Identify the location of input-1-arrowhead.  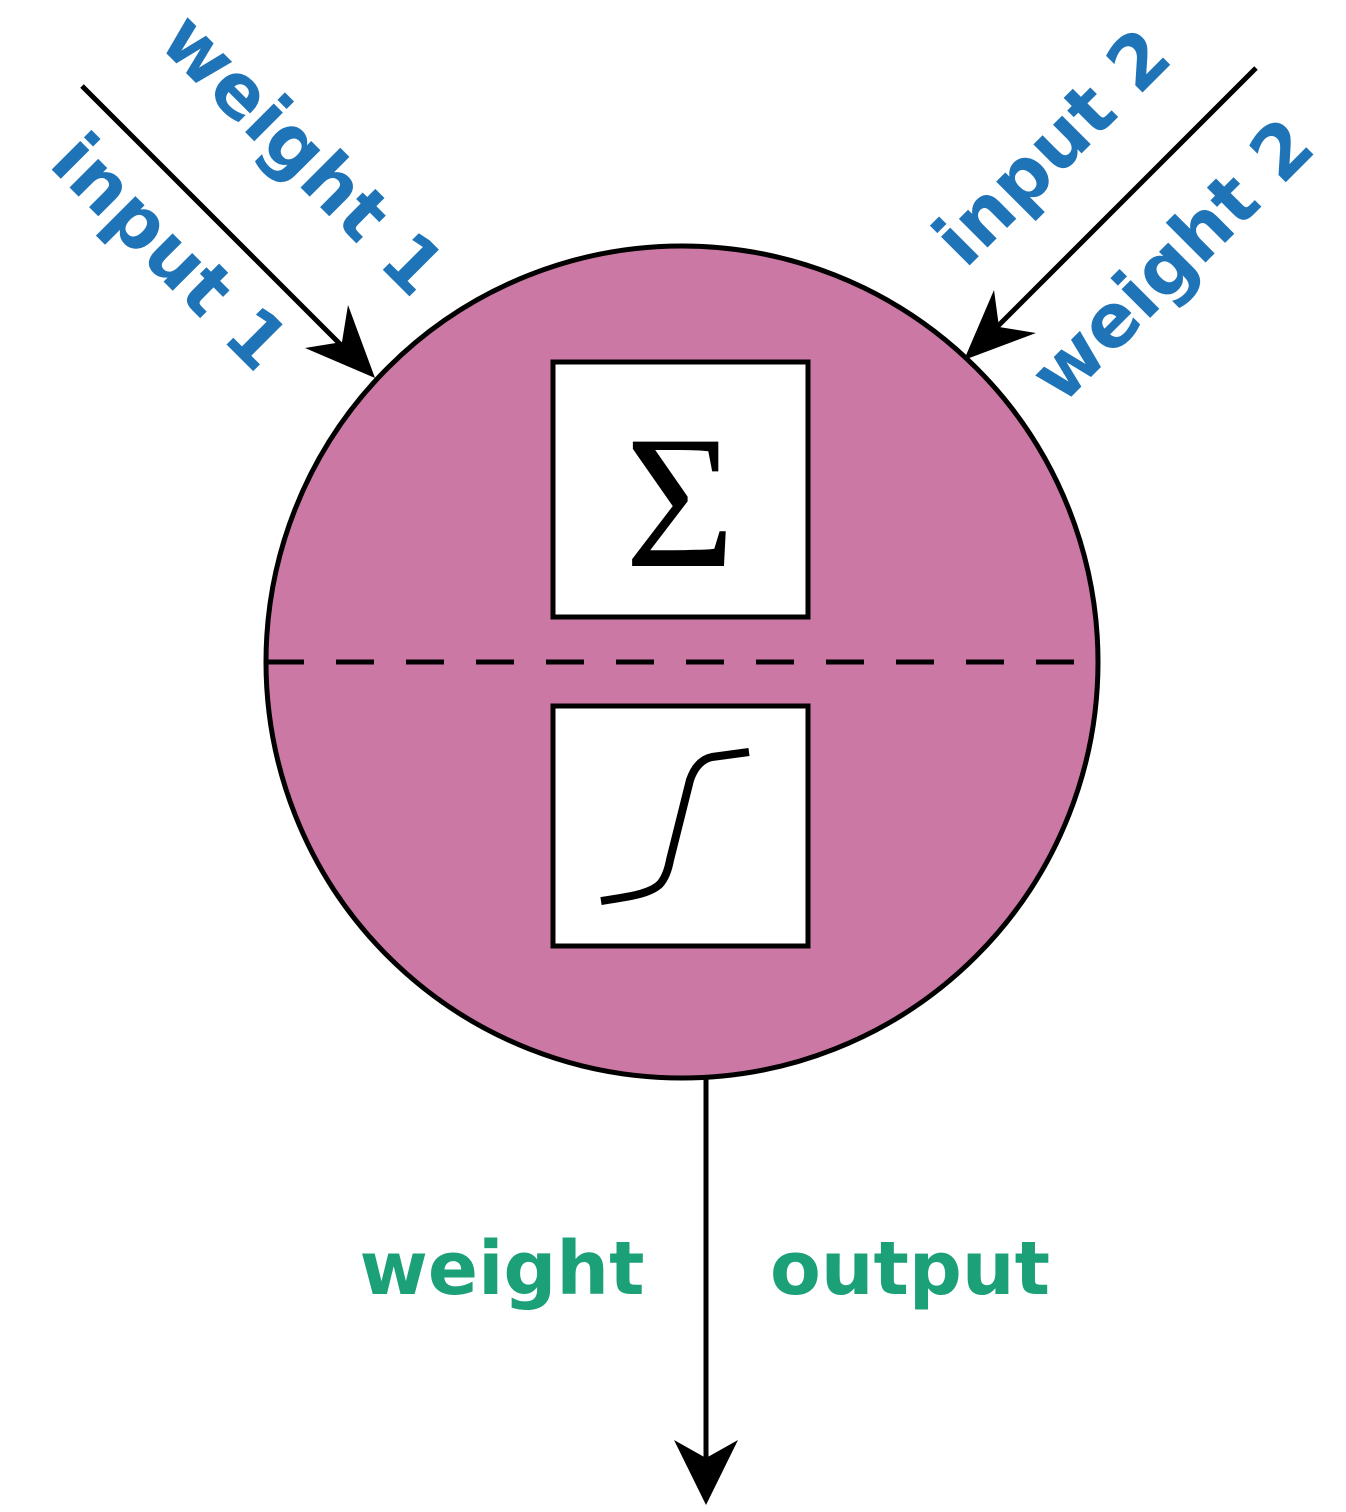
(340, 341).